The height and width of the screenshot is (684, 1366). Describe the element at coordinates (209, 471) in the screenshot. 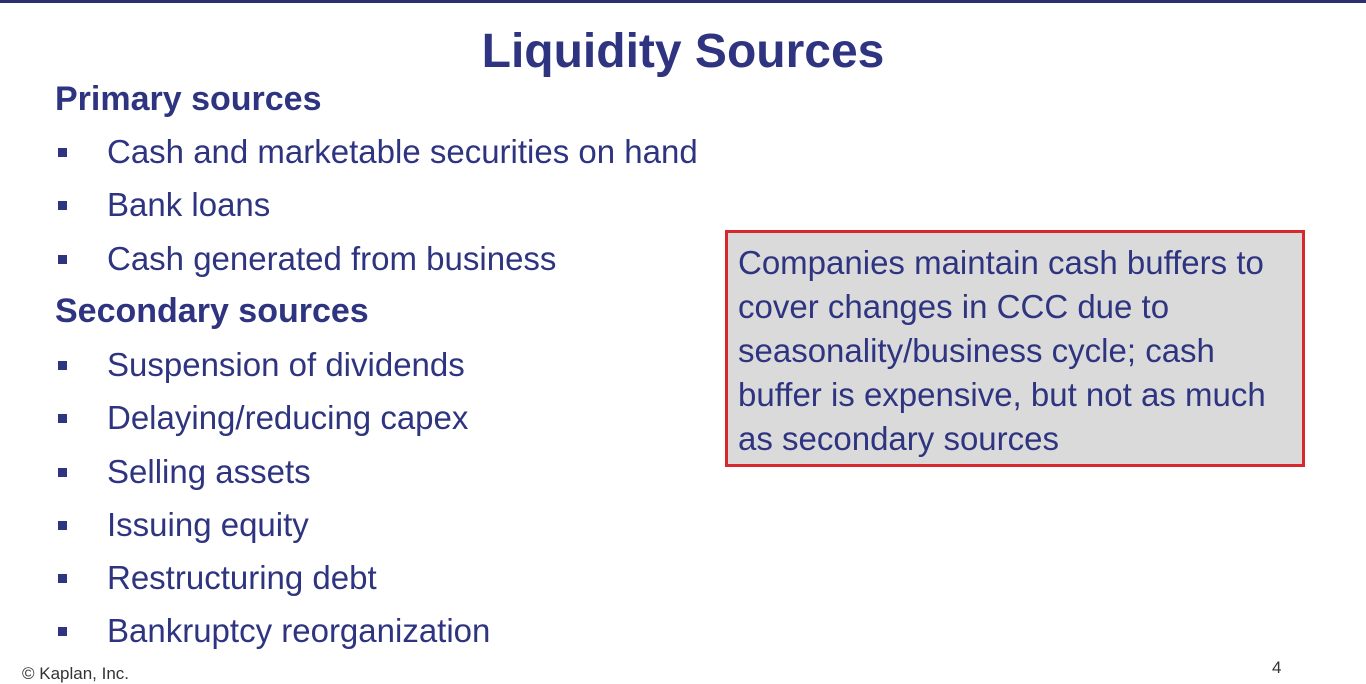

I see `bullet-text: Selling assets` at that location.